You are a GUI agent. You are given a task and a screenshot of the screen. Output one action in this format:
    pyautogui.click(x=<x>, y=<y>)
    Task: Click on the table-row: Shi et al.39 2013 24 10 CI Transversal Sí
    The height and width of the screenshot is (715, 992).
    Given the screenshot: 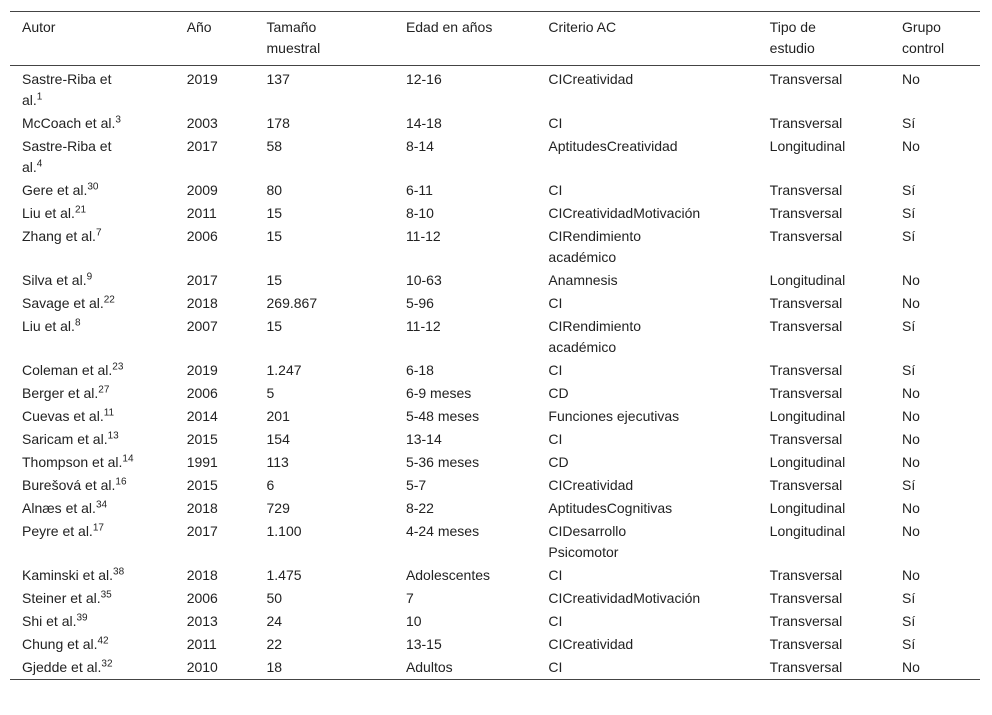 What is the action you would take?
    pyautogui.click(x=495, y=621)
    